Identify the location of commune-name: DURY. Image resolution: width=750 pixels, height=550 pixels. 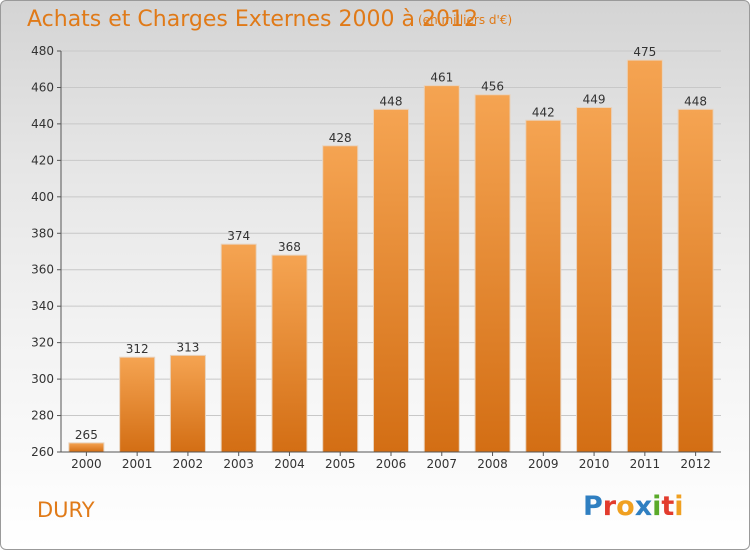
(66, 510).